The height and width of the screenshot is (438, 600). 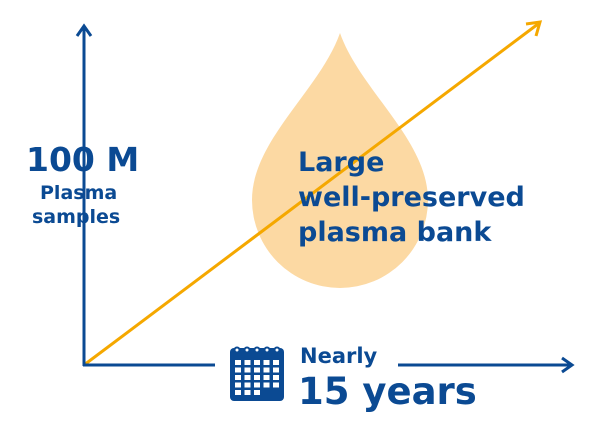 What do you see at coordinates (76, 217) in the screenshot?
I see `y-axis-label-line2: samples` at bounding box center [76, 217].